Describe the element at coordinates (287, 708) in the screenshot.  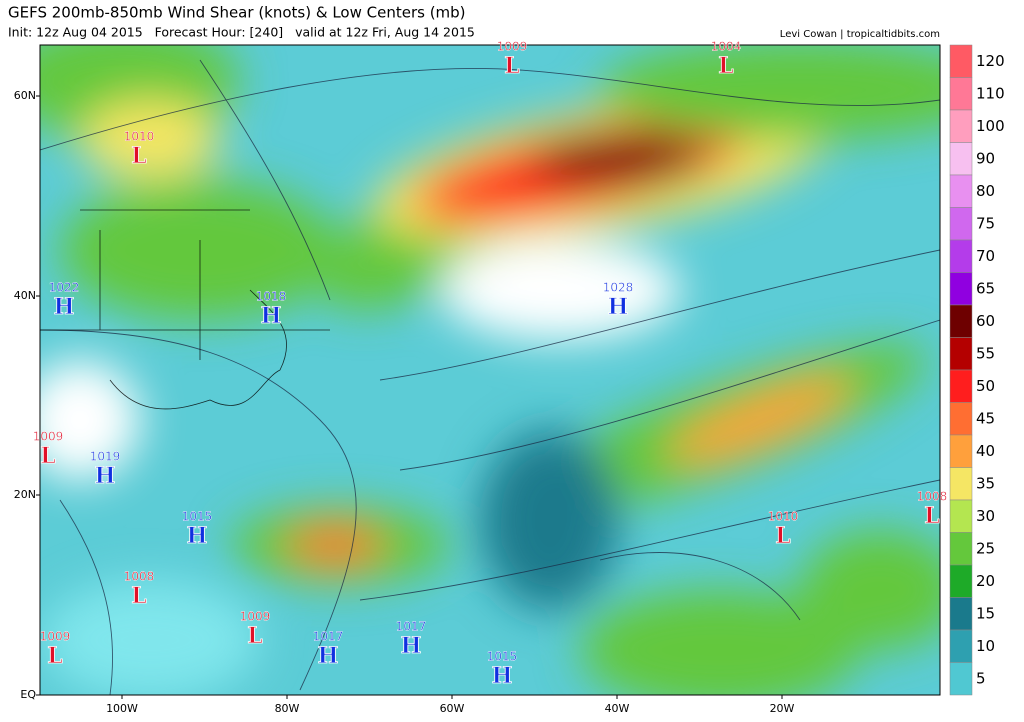
I see `lon-label: 80W` at that location.